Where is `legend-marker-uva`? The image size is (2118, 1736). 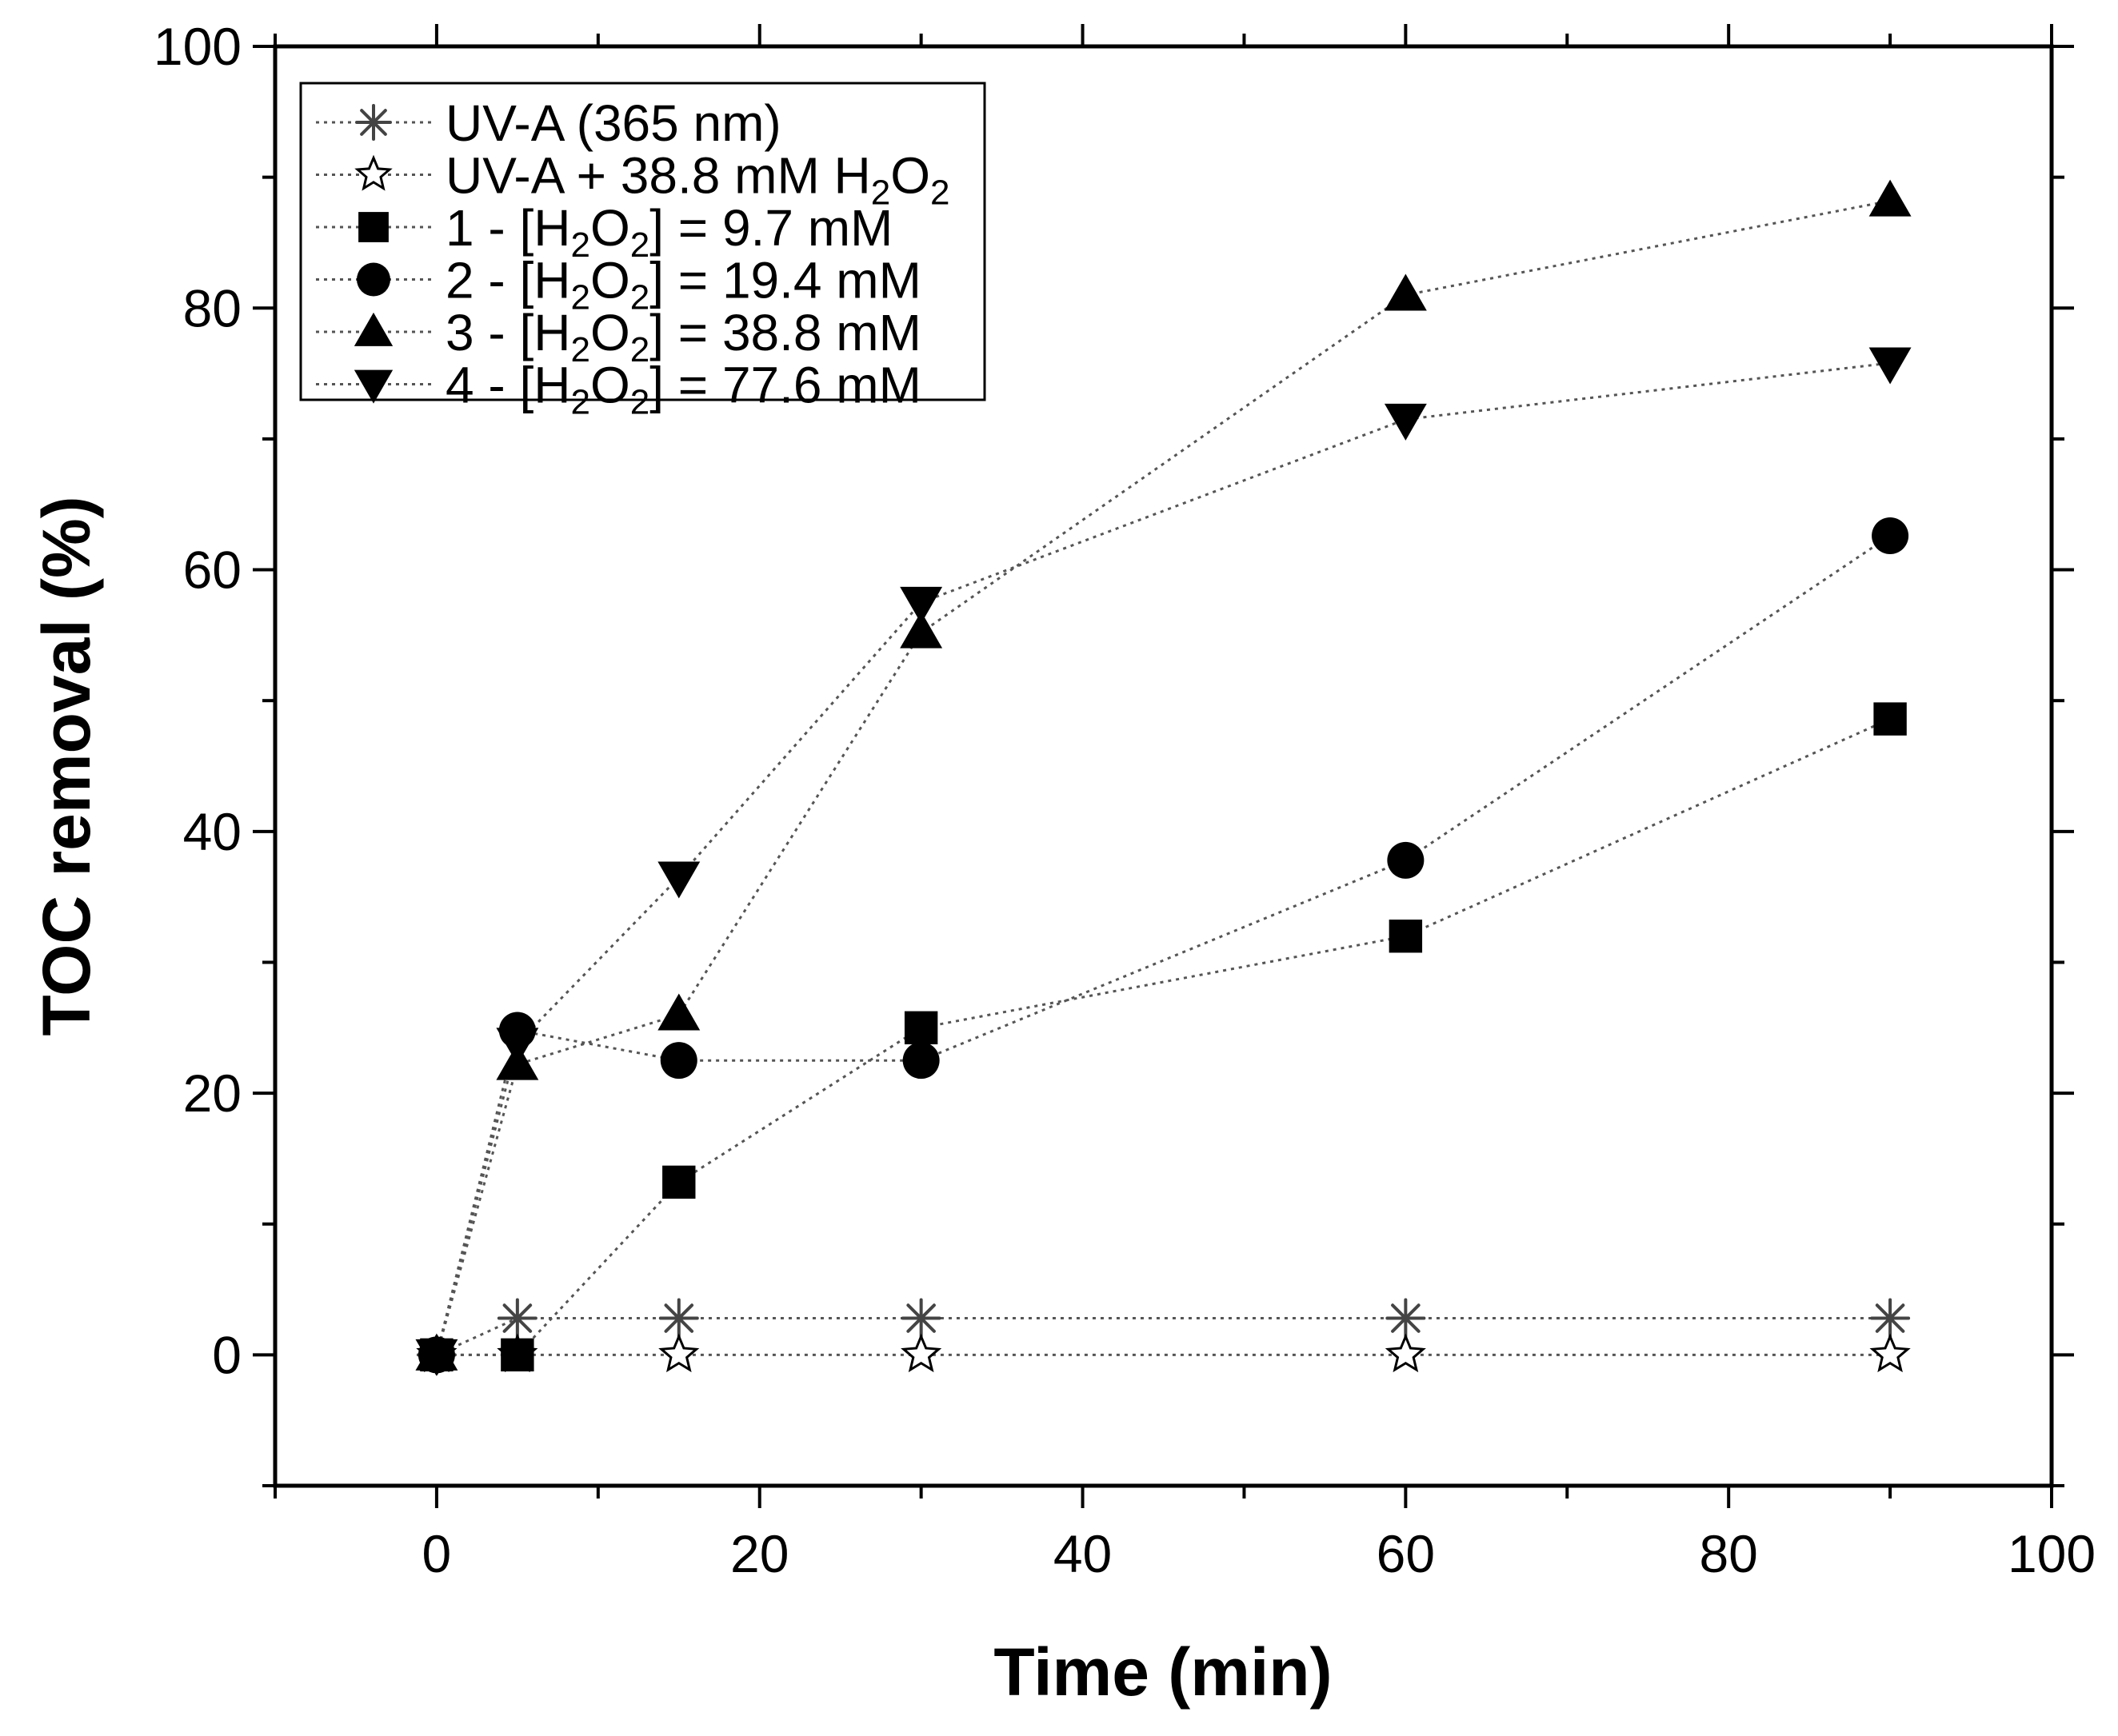
legend-marker-uva is located at coordinates (373, 122).